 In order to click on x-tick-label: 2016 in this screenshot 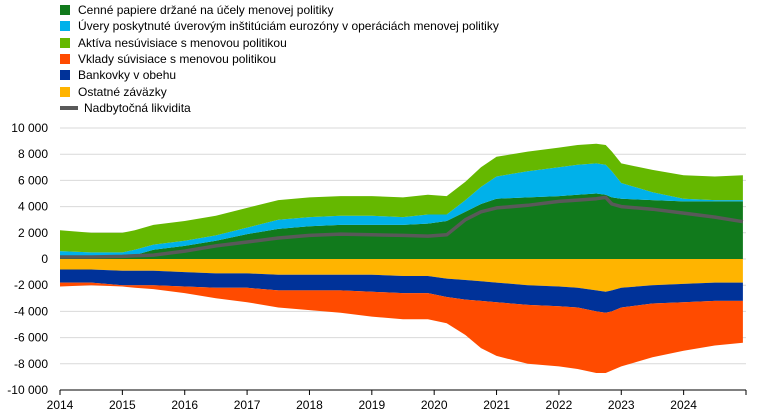, I will do `click(184, 405)`.